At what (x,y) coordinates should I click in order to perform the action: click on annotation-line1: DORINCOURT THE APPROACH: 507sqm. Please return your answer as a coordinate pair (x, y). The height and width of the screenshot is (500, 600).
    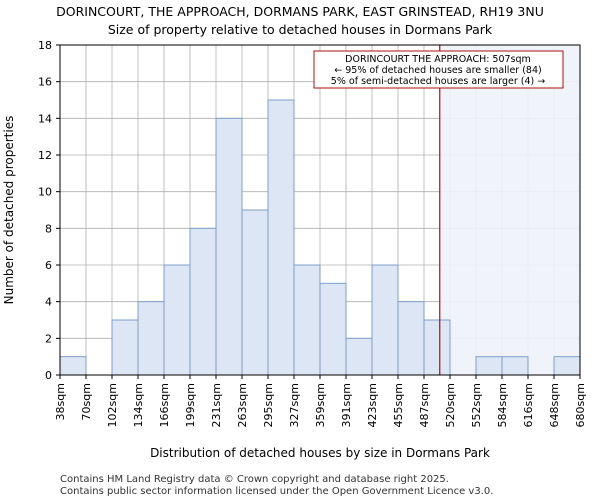
    Looking at the image, I should click on (438, 59).